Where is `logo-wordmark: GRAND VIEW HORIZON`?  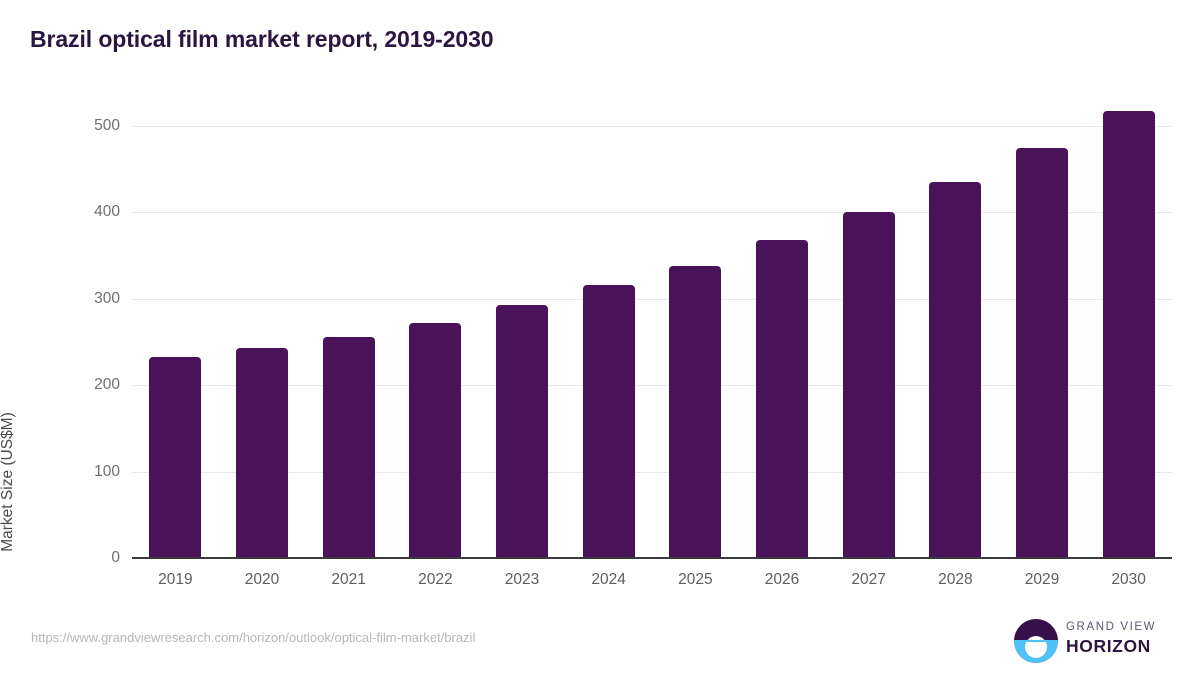
logo-wordmark: GRAND VIEW HORIZON is located at coordinates (1116, 639).